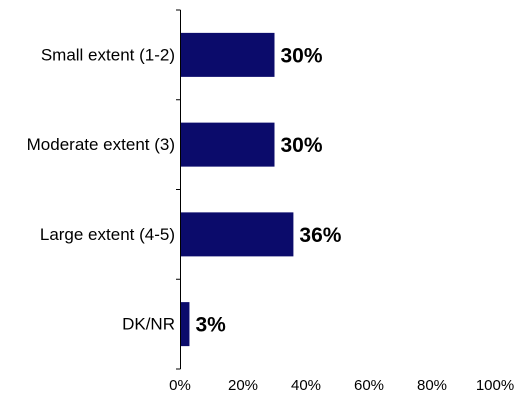 This screenshot has height=397, width=525. Describe the element at coordinates (107, 234) in the screenshot. I see `category-label: Large extent (4-5)` at that location.